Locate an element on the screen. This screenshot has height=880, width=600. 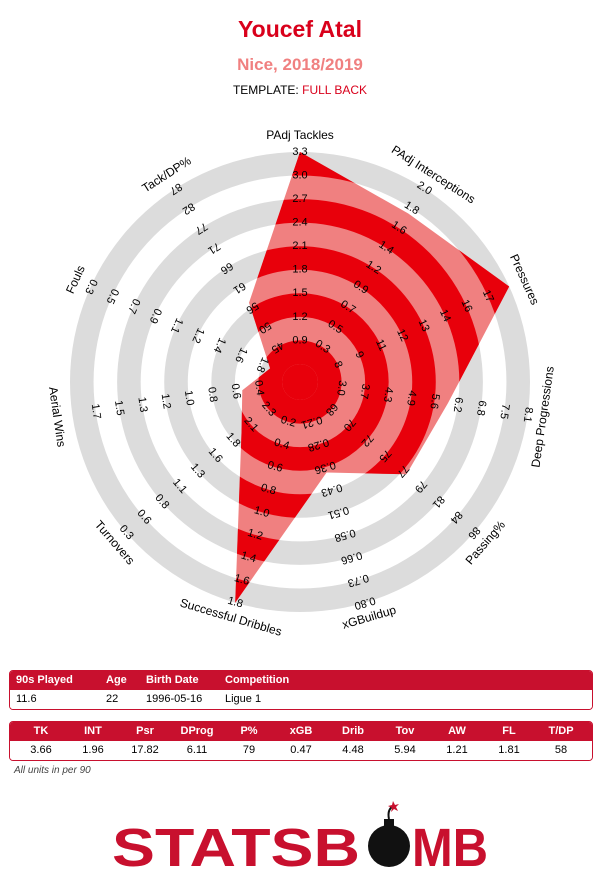
header-cell: 90s Played is located at coordinates (44, 680).